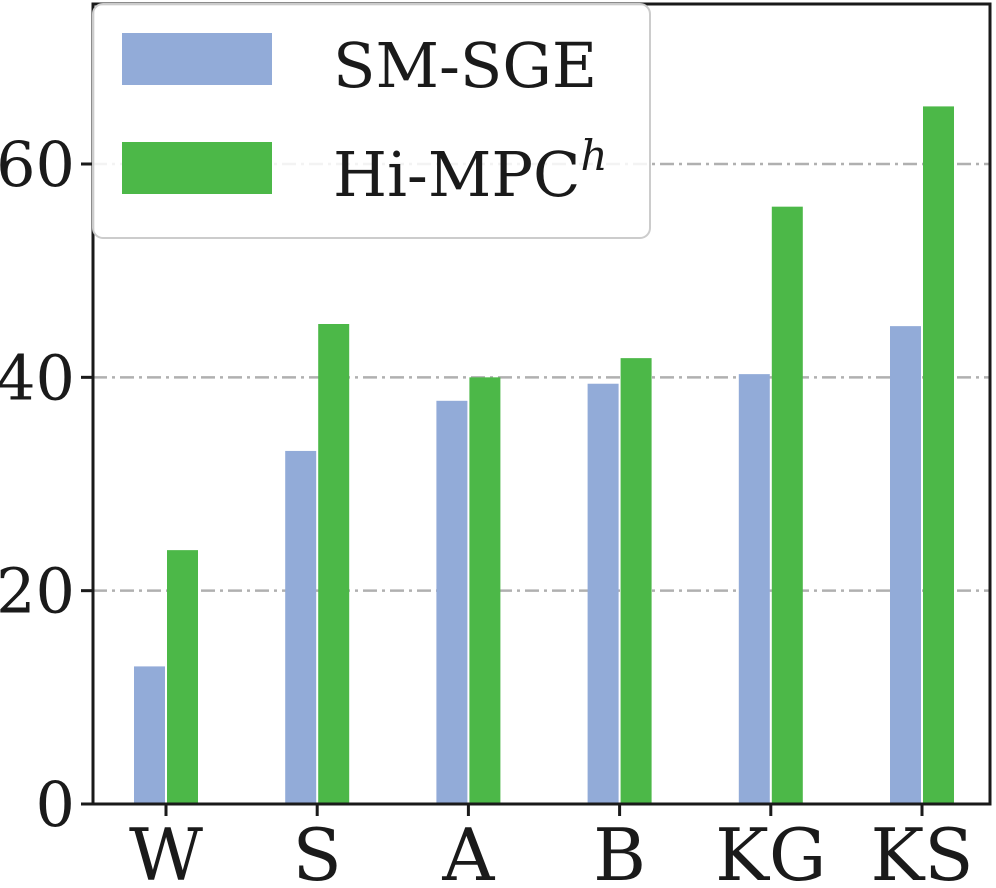 The width and height of the screenshot is (996, 888). Describe the element at coordinates (37, 591) in the screenshot. I see `y-tick-label-20: 20` at that location.